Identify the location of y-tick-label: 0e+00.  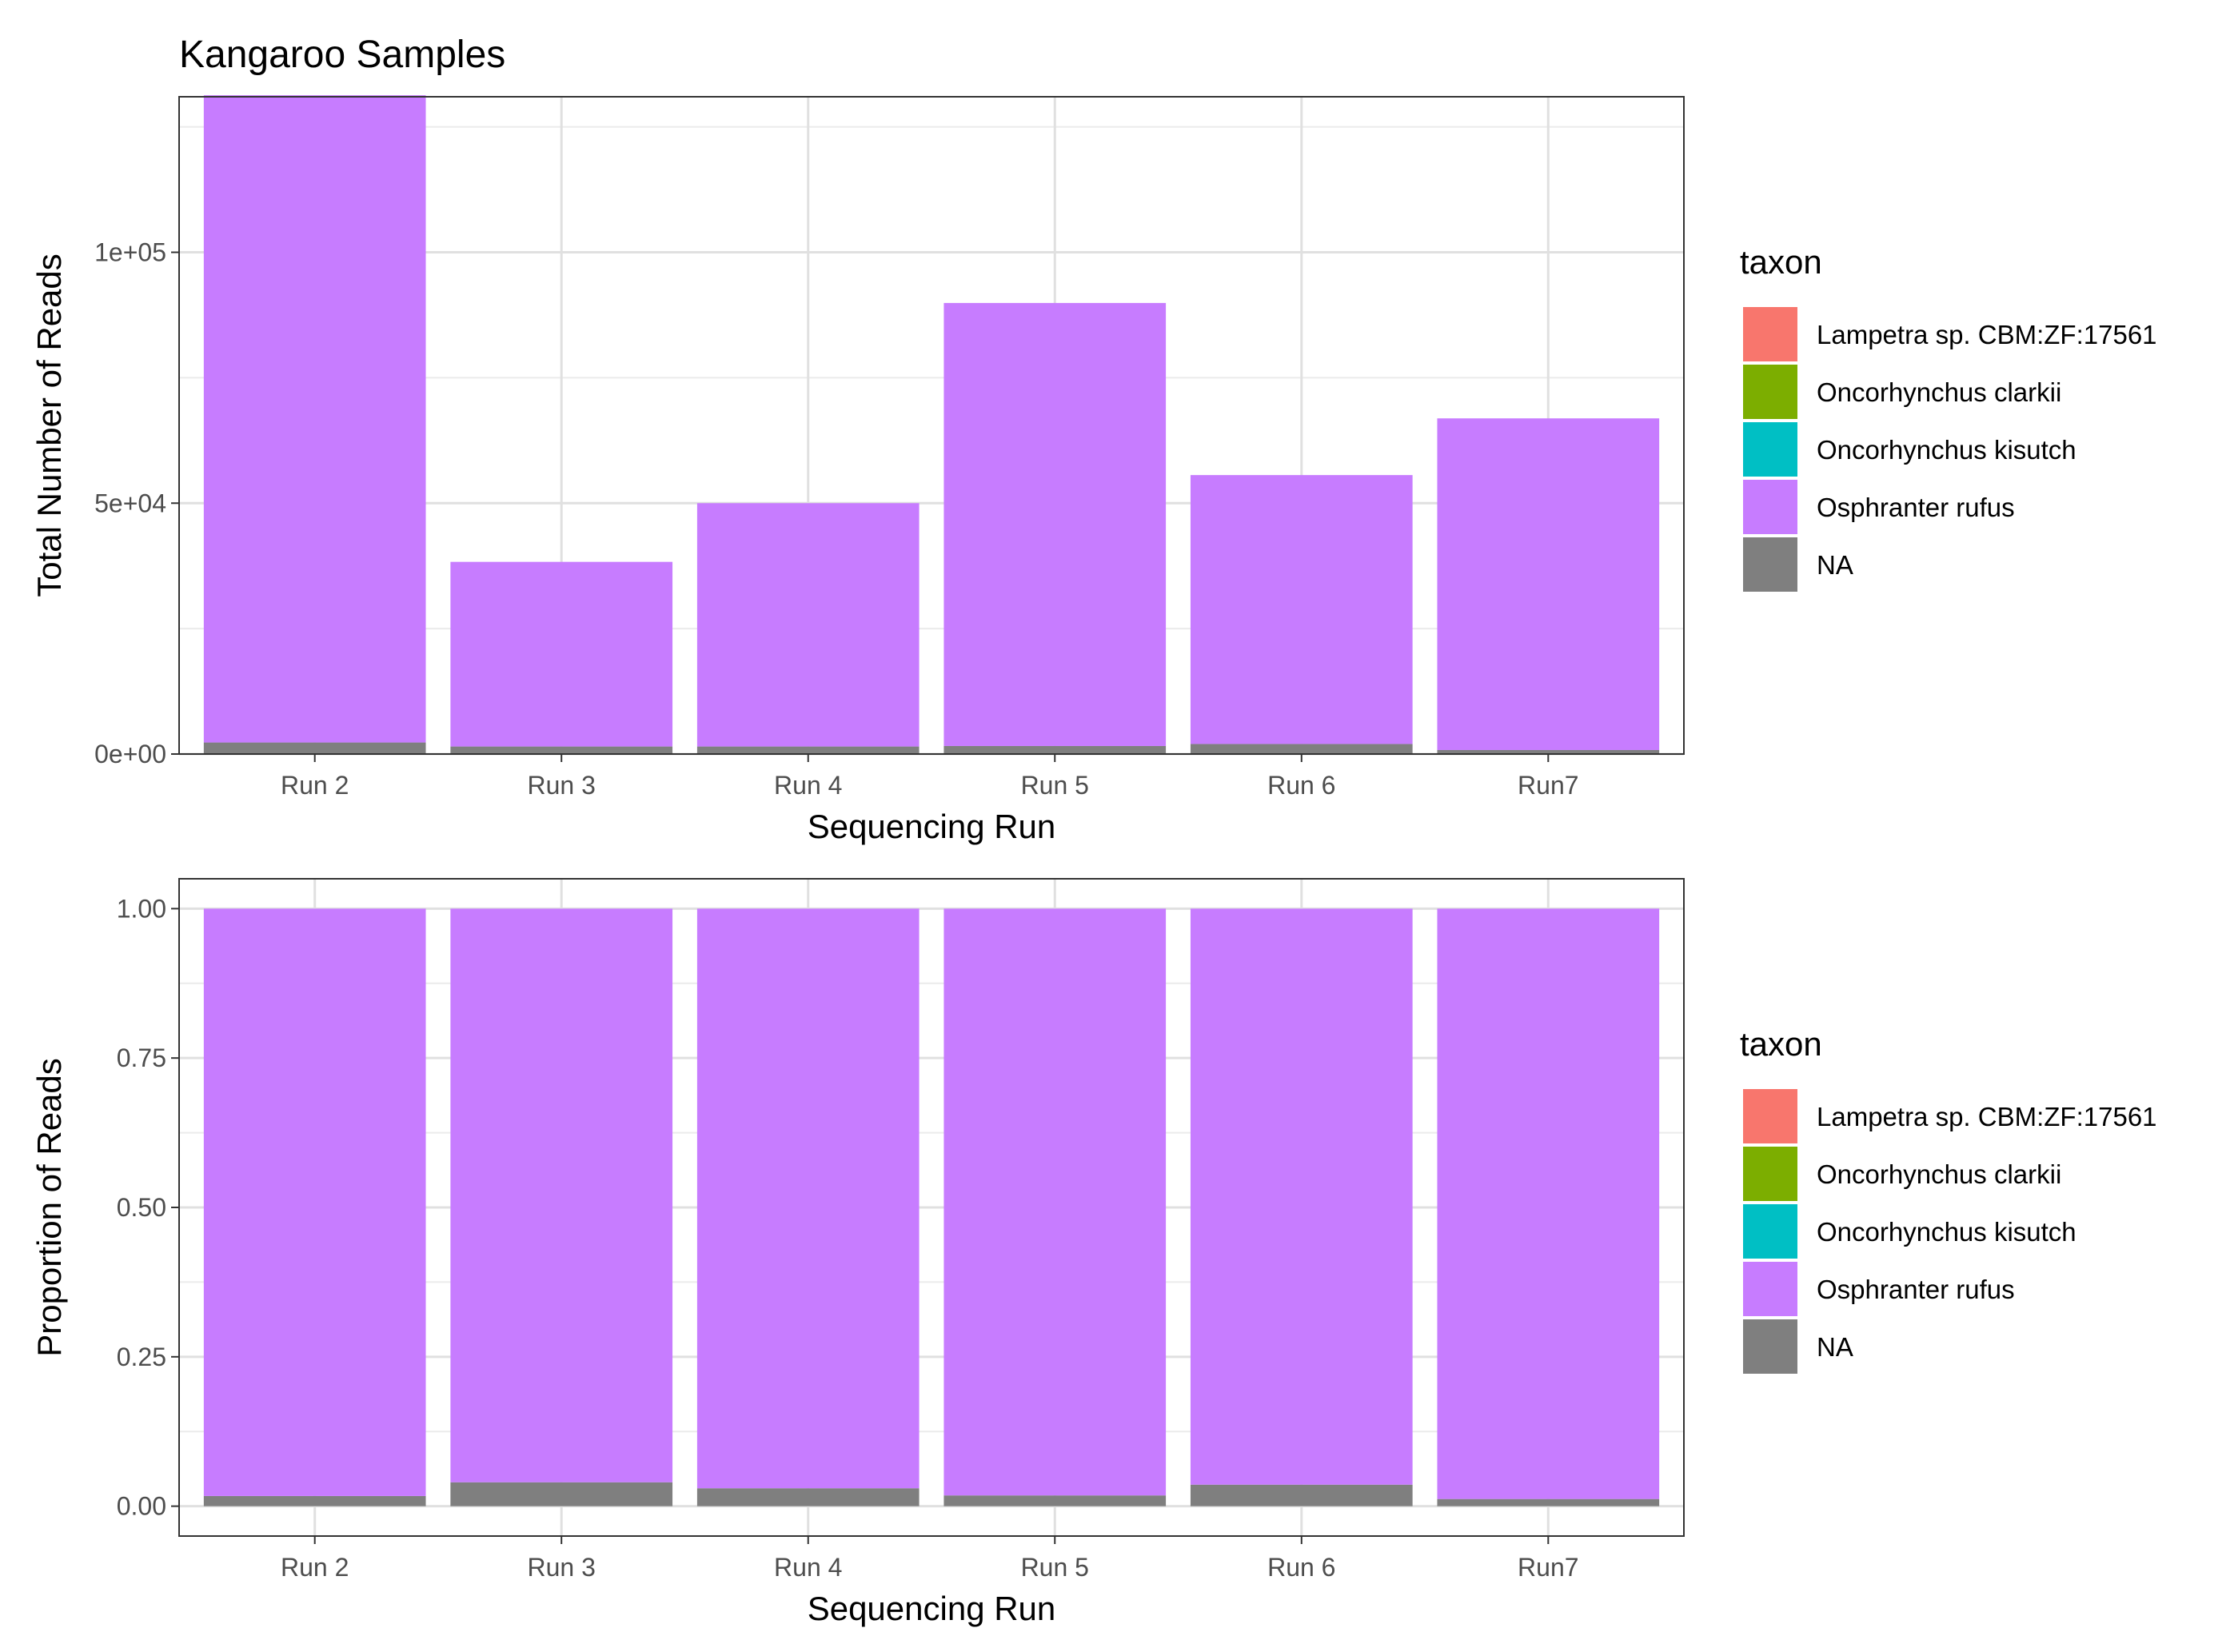
(130, 754).